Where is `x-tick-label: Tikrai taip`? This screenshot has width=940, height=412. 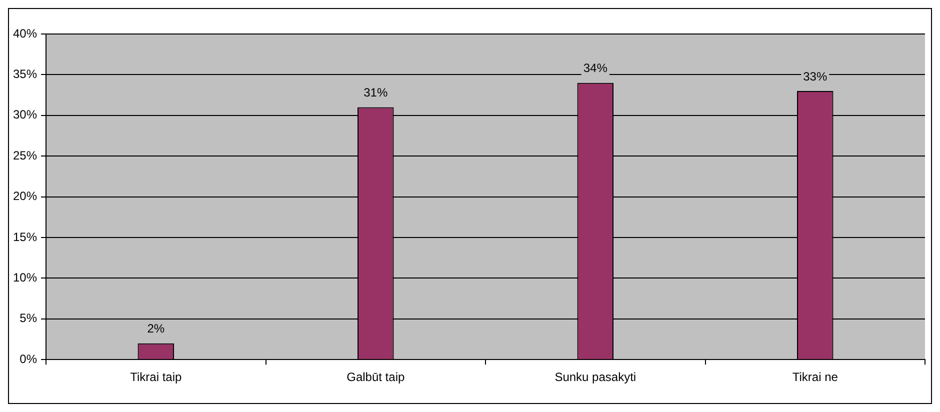
x-tick-label: Tikrai taip is located at coordinates (156, 377).